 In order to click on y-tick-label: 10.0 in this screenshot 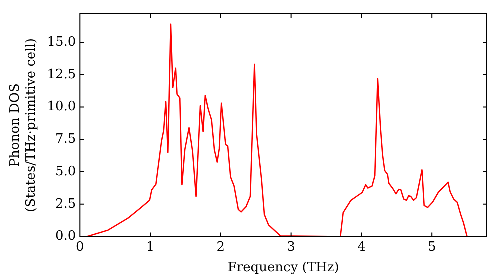, I will do `click(61, 107)`.